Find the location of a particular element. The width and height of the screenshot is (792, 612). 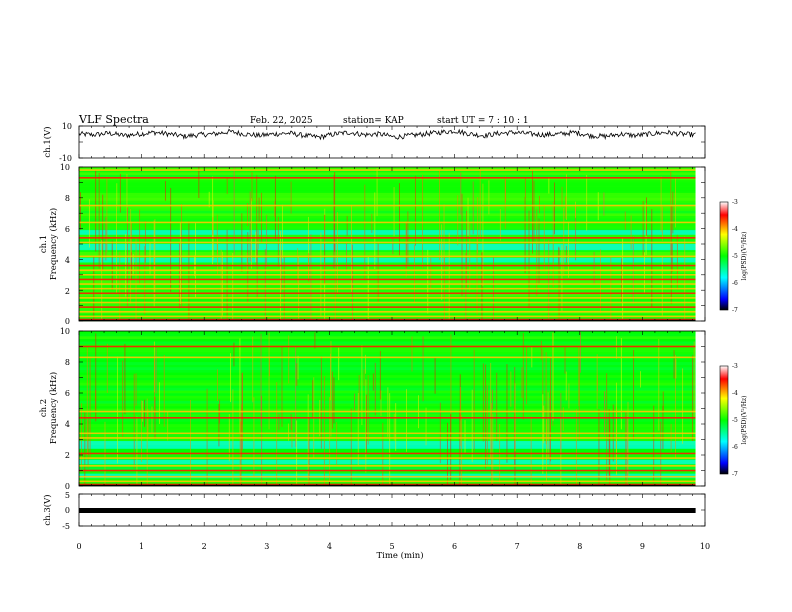

x-tick-label: 3 is located at coordinates (266, 546).